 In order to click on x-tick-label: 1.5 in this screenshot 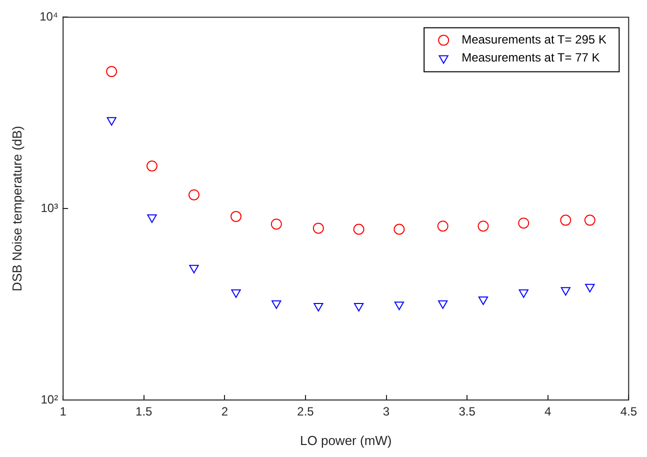, I will do `click(144, 411)`.